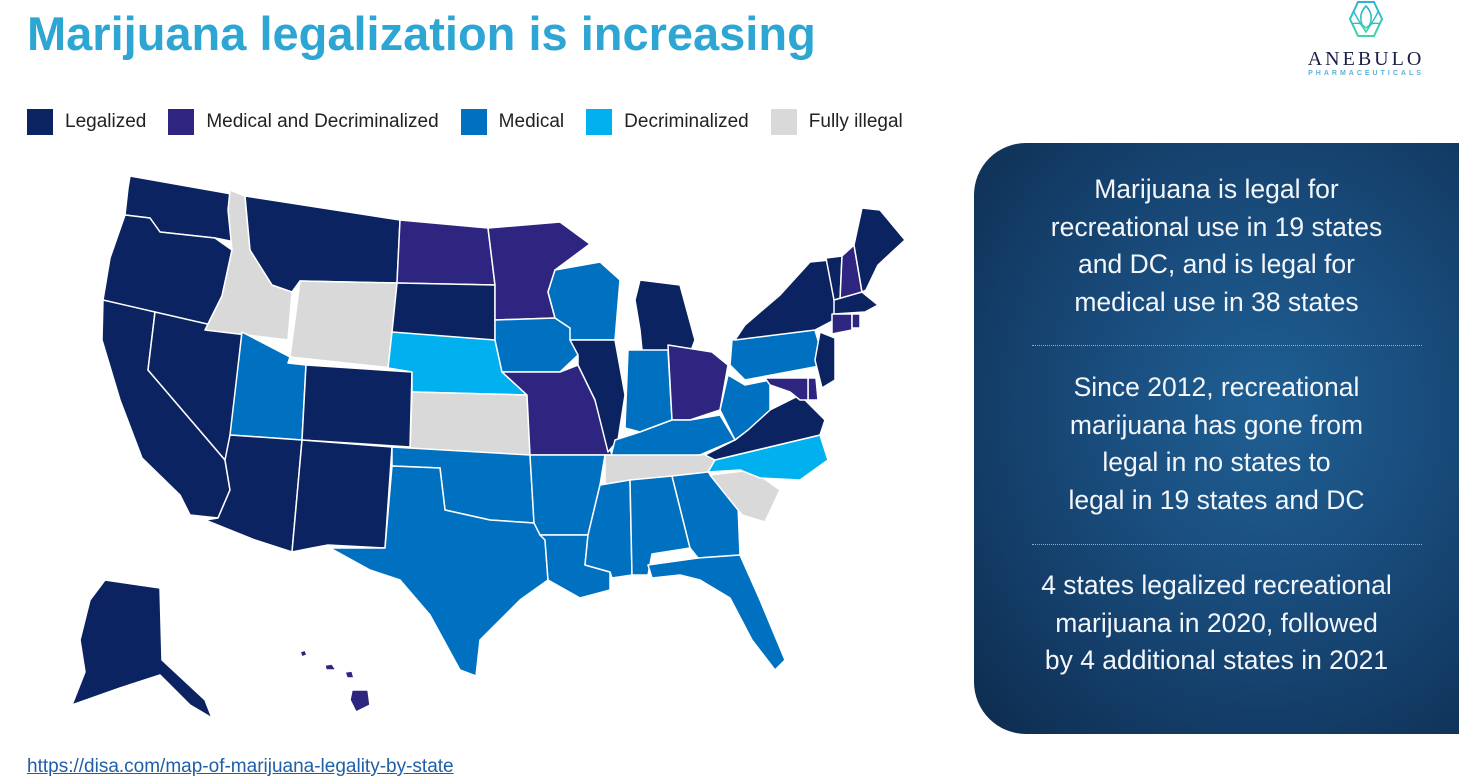 The image size is (1459, 783). Describe the element at coordinates (106, 121) in the screenshot. I see `legend-label: Legalized` at that location.